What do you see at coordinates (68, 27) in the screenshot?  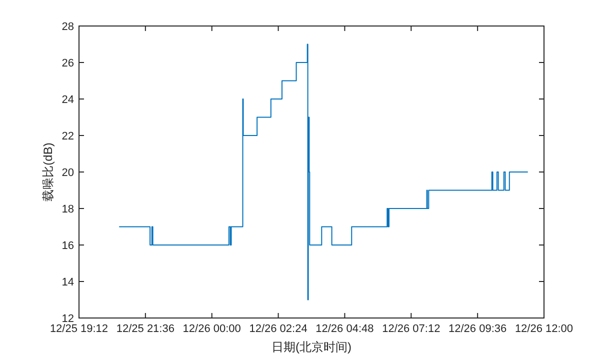 I see `y-tick-label: 28` at bounding box center [68, 27].